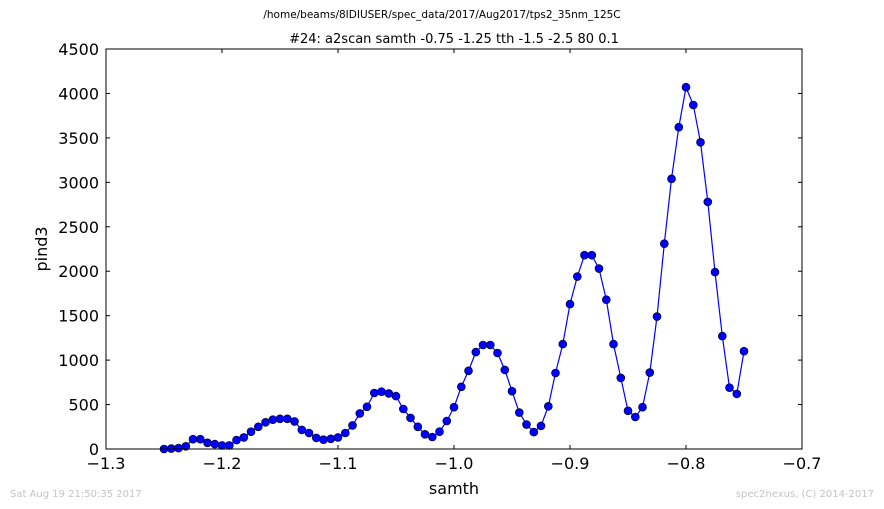  I want to click on y-tick-label: 1500, so click(78, 316).